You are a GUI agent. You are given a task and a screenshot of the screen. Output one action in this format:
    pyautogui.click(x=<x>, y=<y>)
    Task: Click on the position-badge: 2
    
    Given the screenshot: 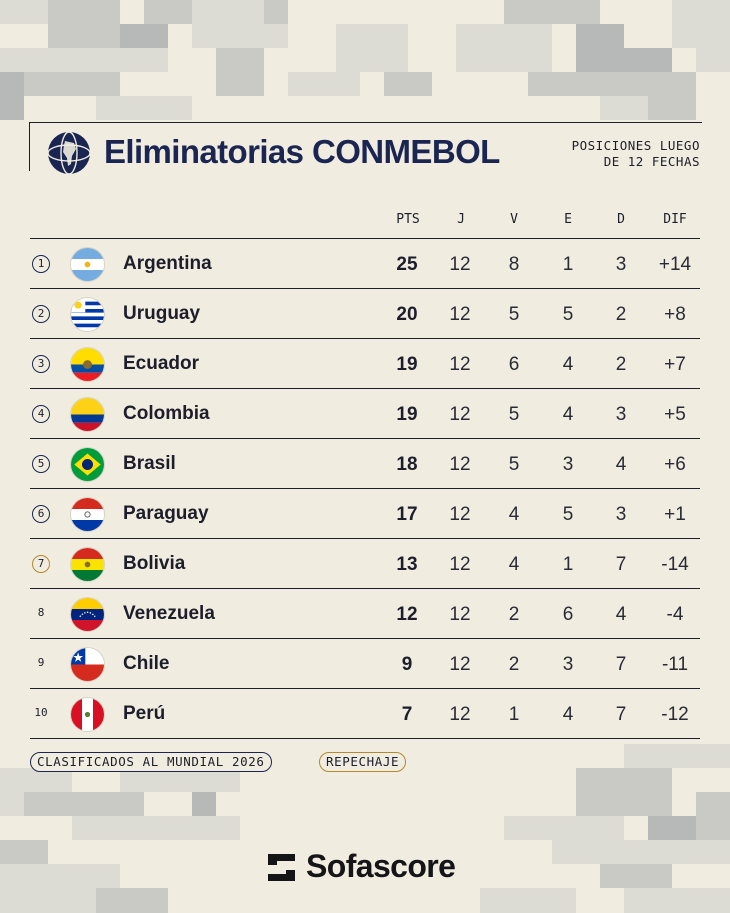 What is the action you would take?
    pyautogui.click(x=41, y=314)
    